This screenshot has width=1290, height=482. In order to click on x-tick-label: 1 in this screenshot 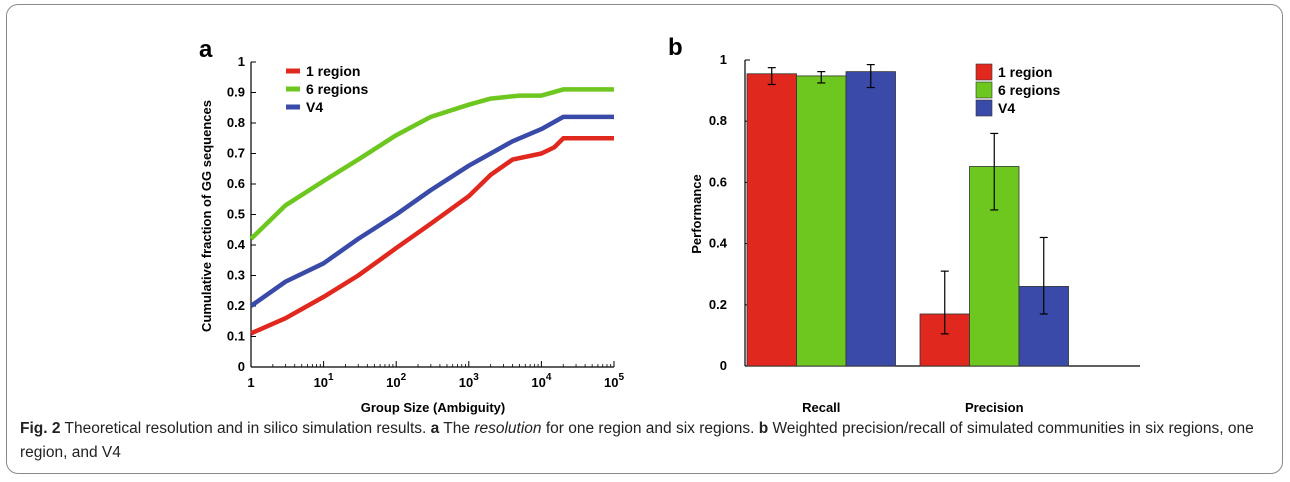, I will do `click(250, 382)`.